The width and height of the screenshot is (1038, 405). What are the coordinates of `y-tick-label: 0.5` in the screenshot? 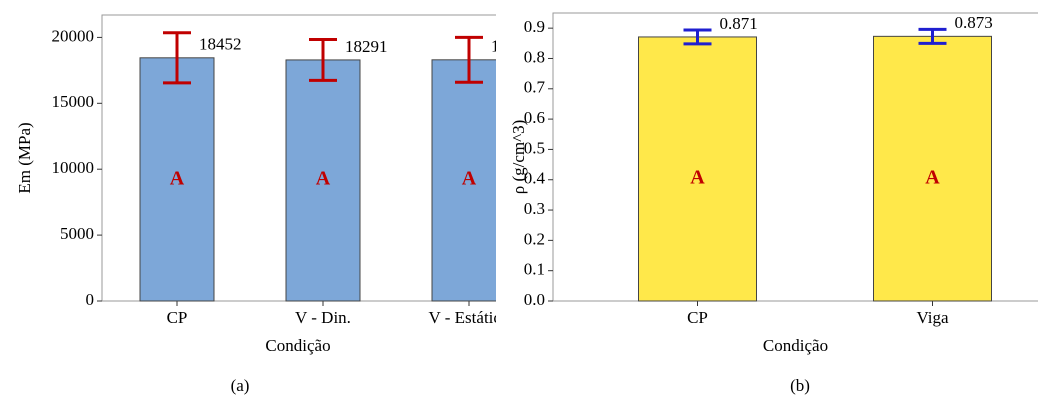 It's located at (534, 147).